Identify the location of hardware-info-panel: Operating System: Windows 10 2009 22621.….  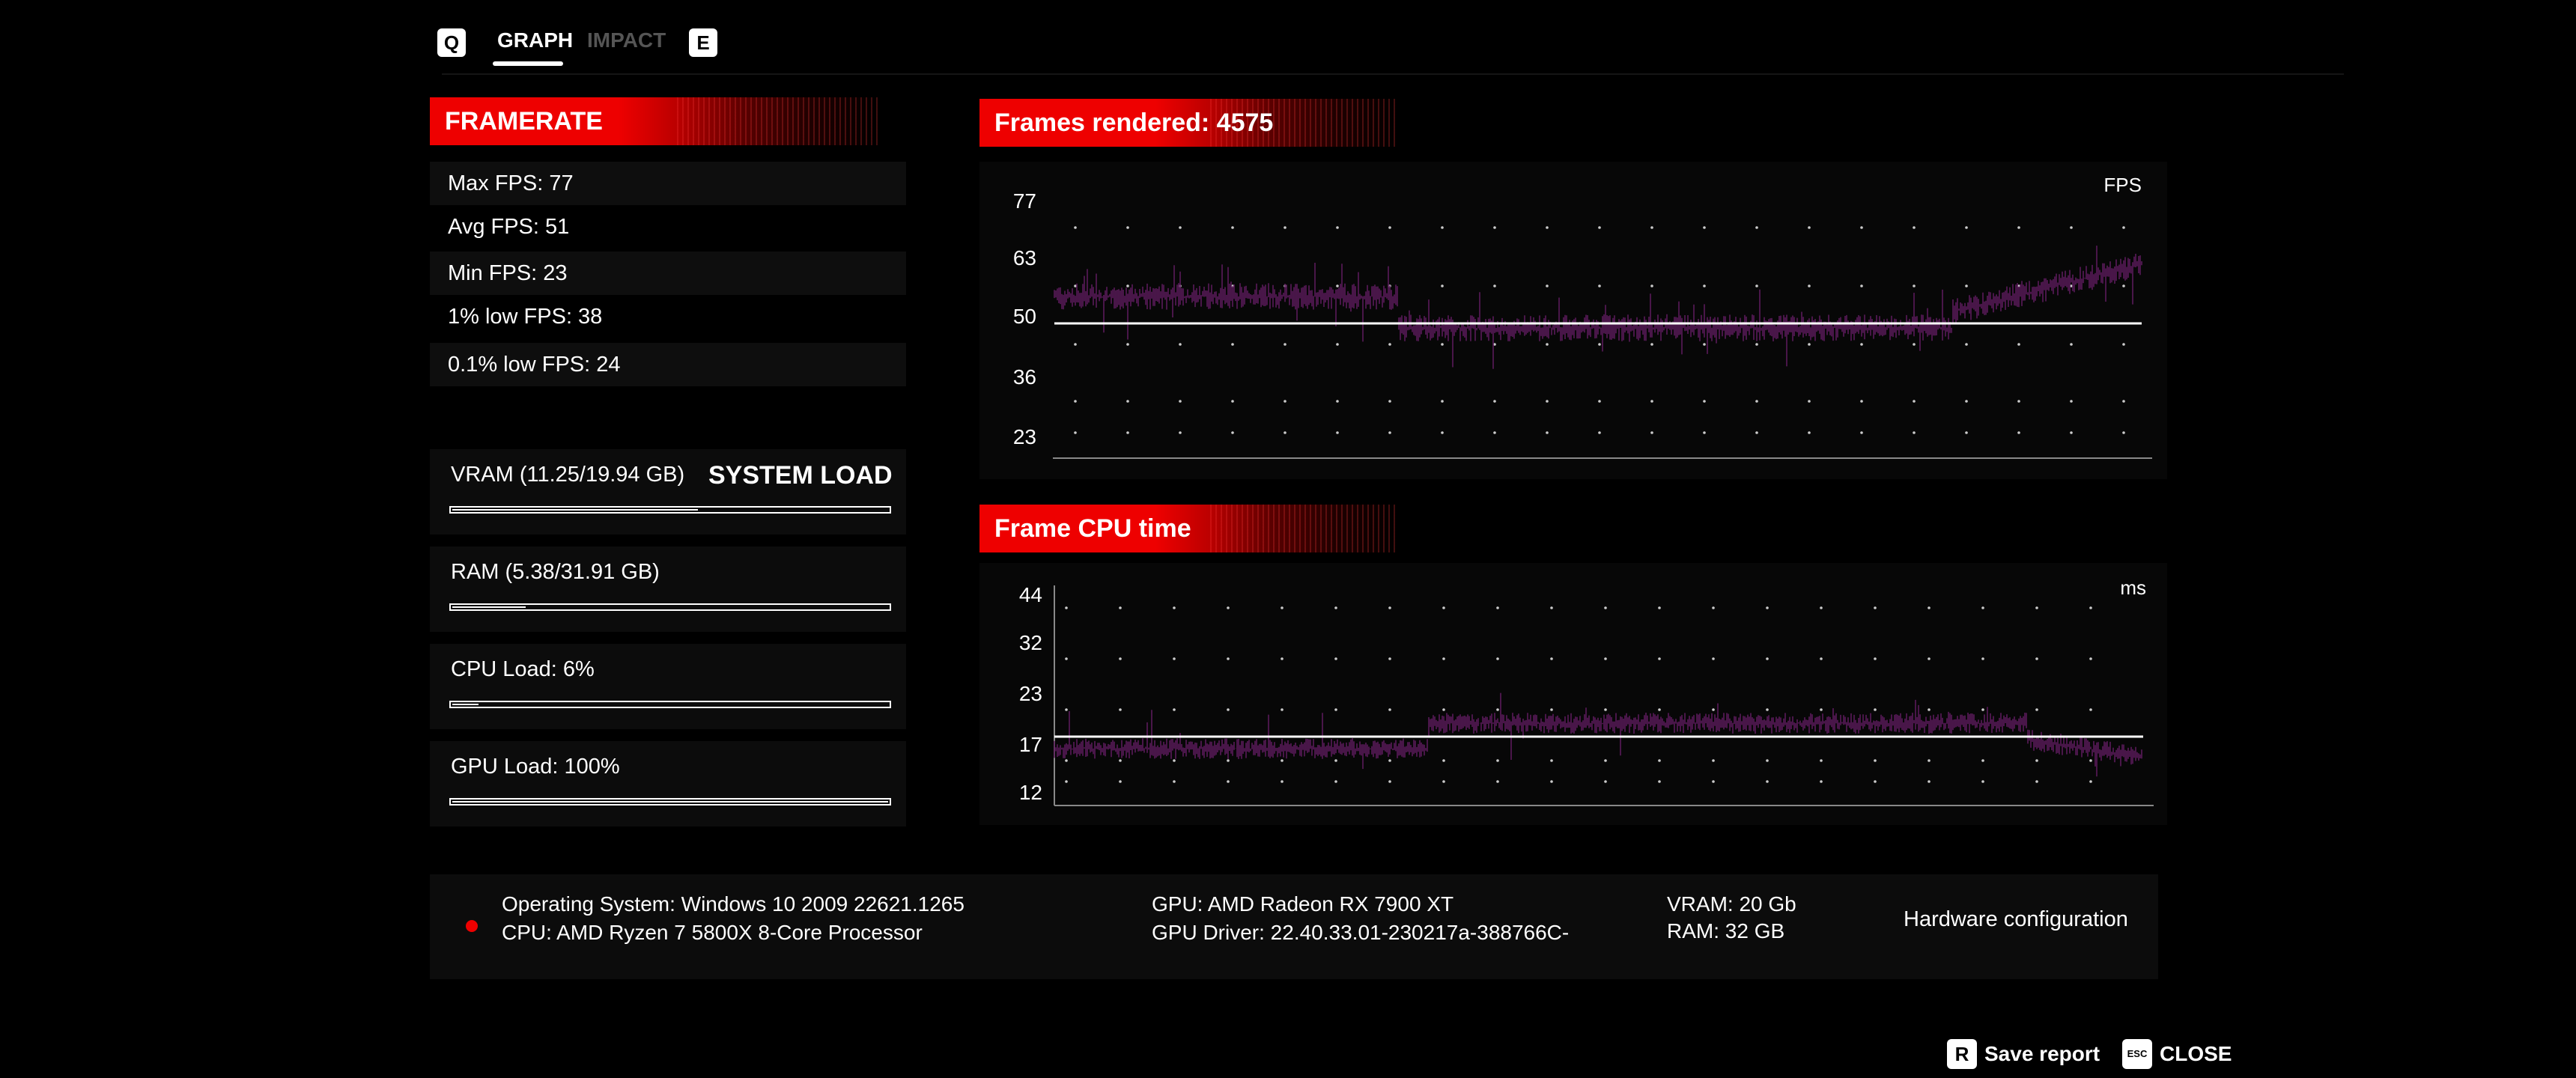
(1294, 926).